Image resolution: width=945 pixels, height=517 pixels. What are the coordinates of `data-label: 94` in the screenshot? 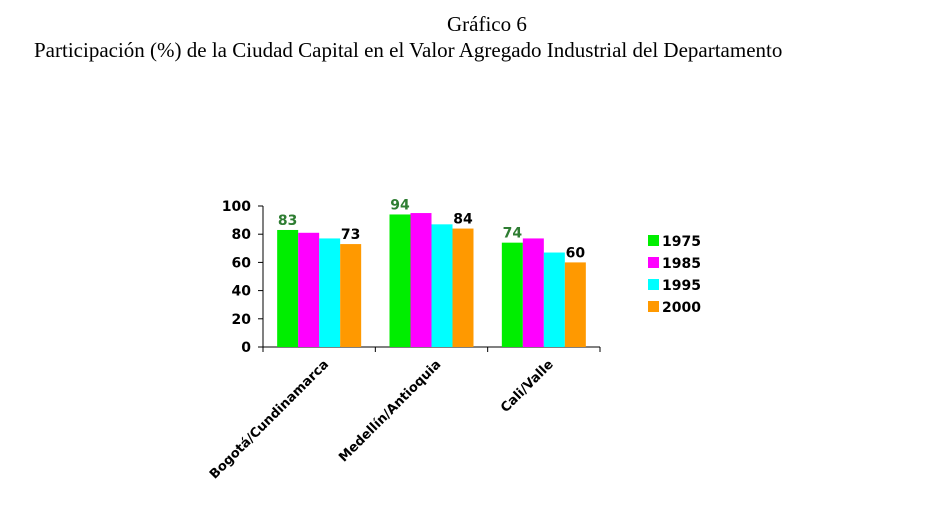 It's located at (400, 205).